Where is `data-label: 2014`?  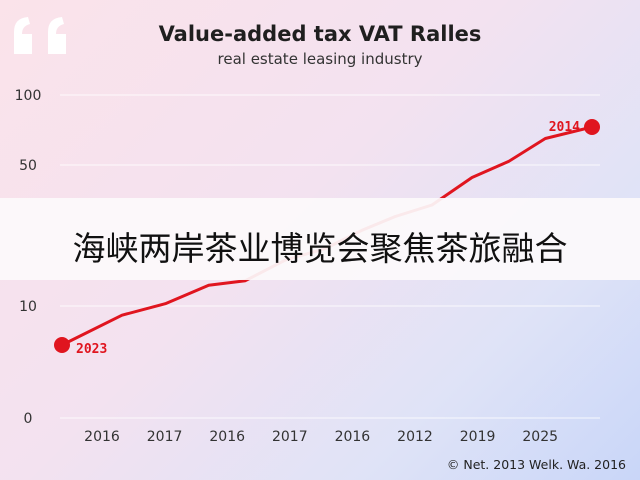 data-label: 2014 is located at coordinates (564, 127).